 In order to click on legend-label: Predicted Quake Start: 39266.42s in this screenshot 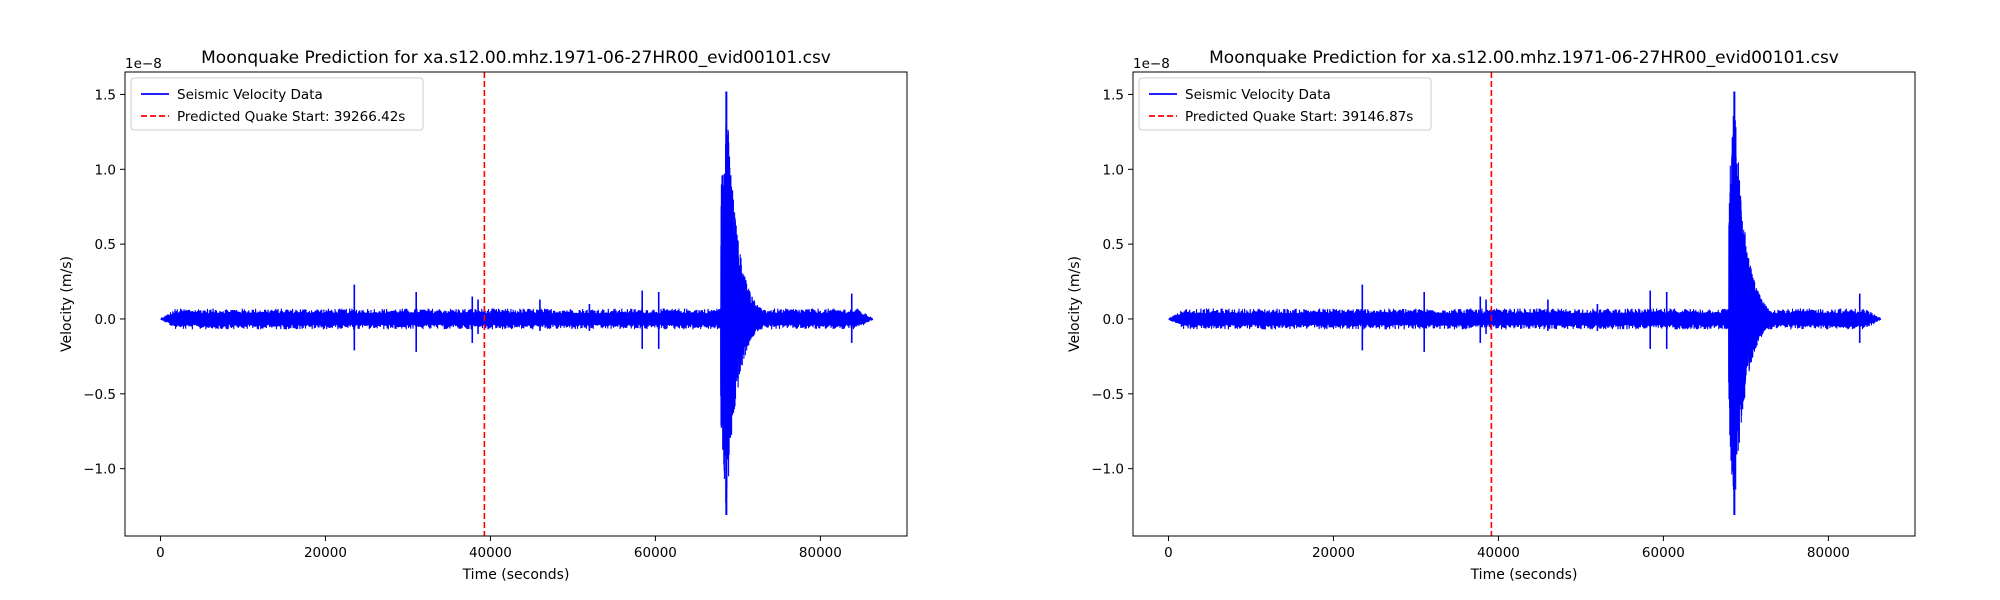, I will do `click(291, 117)`.